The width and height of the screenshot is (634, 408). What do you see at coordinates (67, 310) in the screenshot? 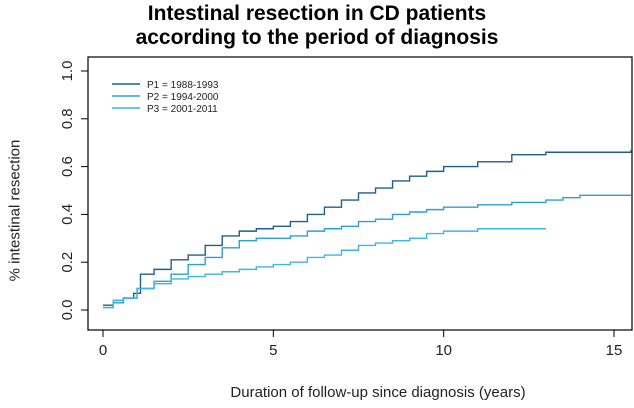
I see `y-tick-label: 0.0` at bounding box center [67, 310].